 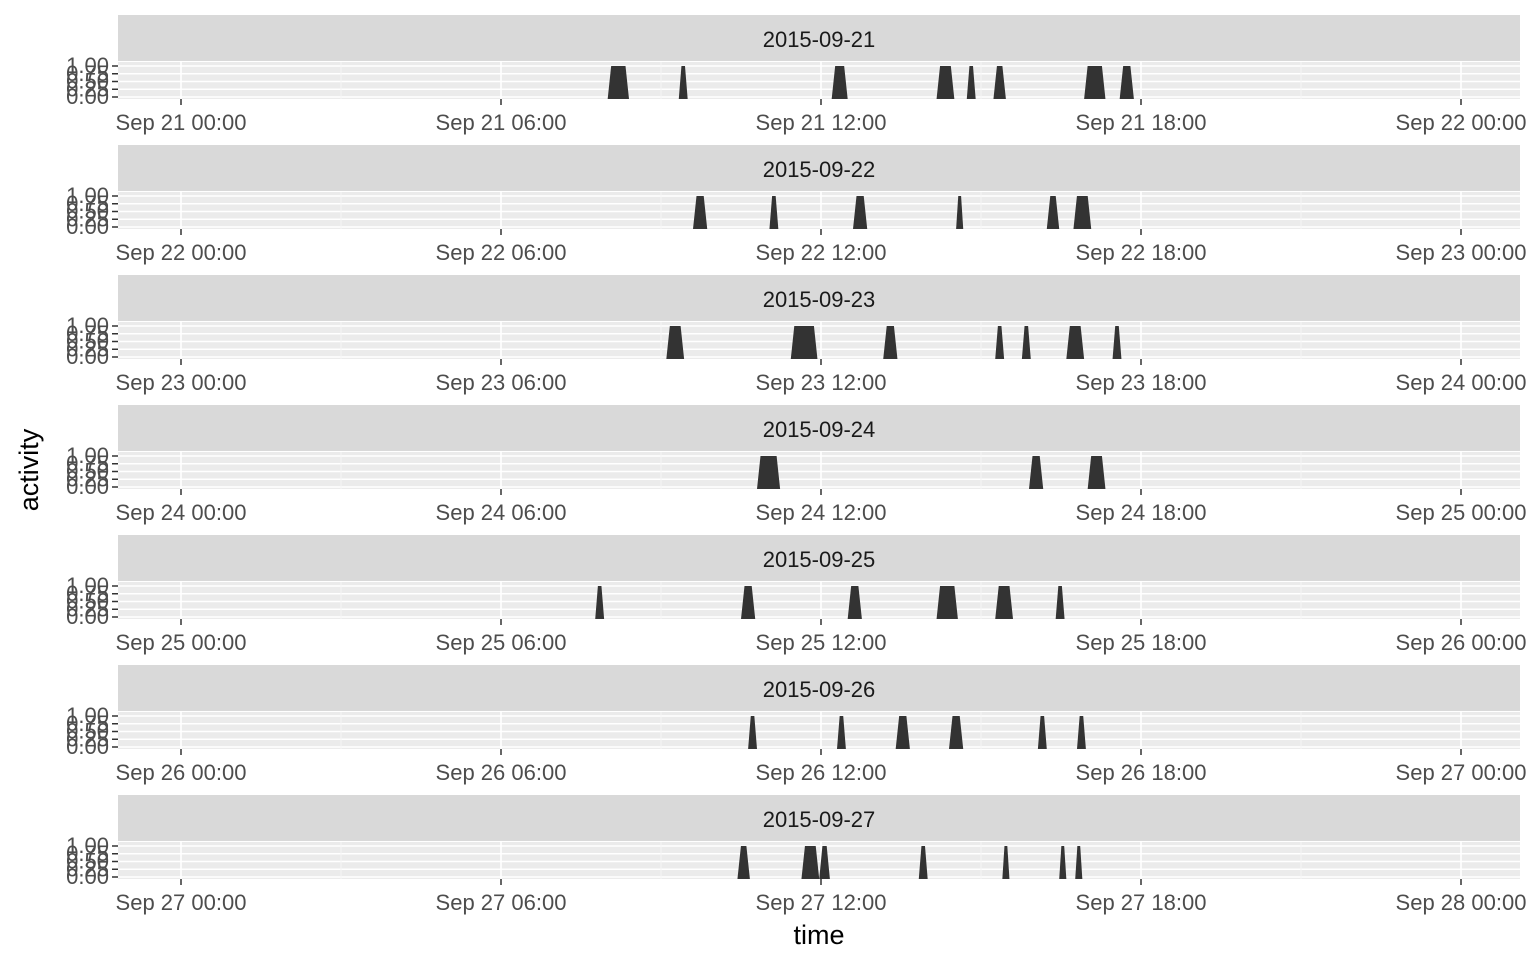 What do you see at coordinates (819, 819) in the screenshot?
I see `facet-strip-label: 2015-09-27` at bounding box center [819, 819].